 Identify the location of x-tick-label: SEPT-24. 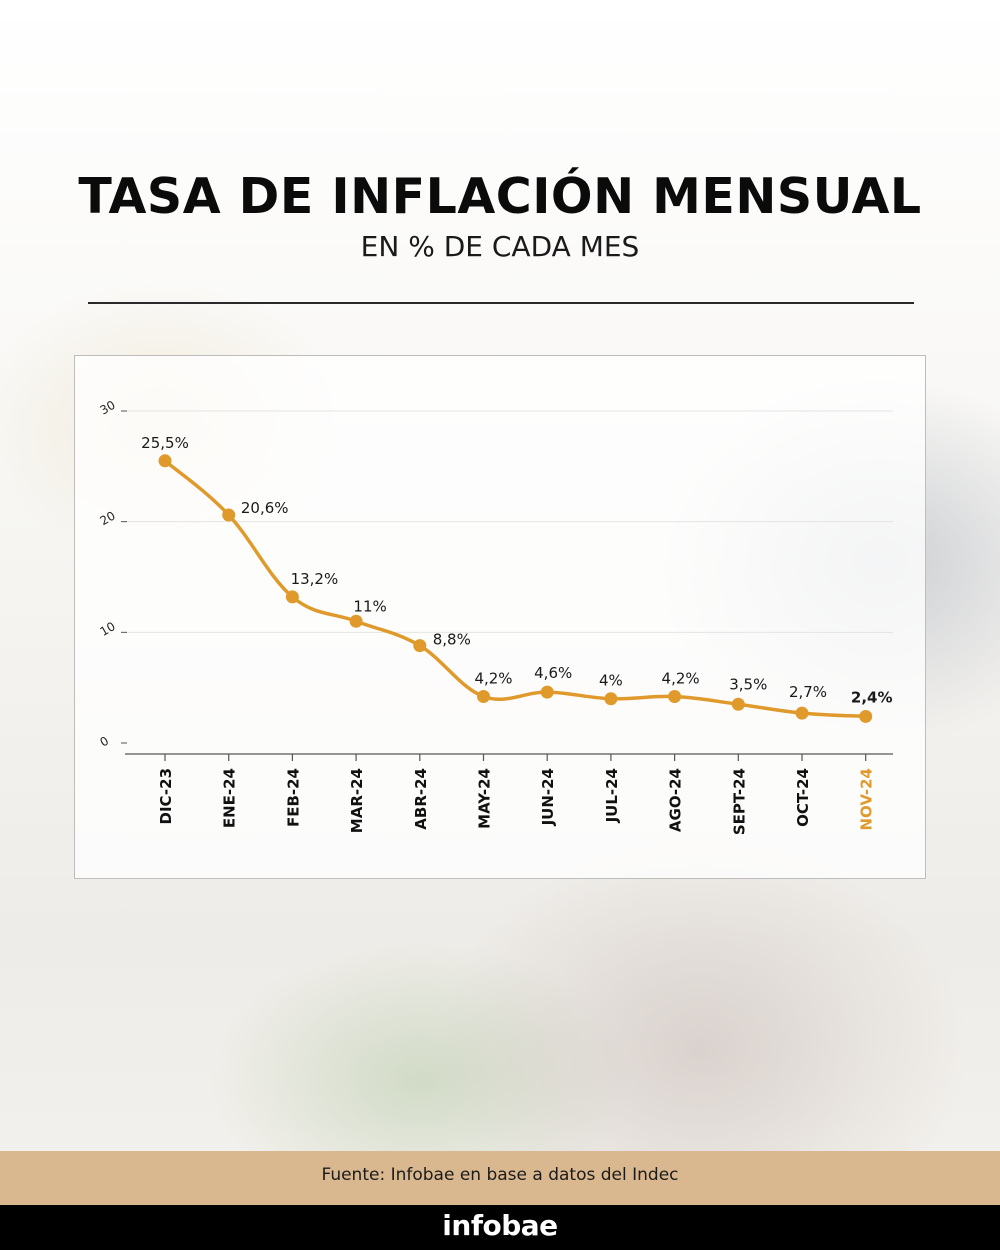
(739, 801).